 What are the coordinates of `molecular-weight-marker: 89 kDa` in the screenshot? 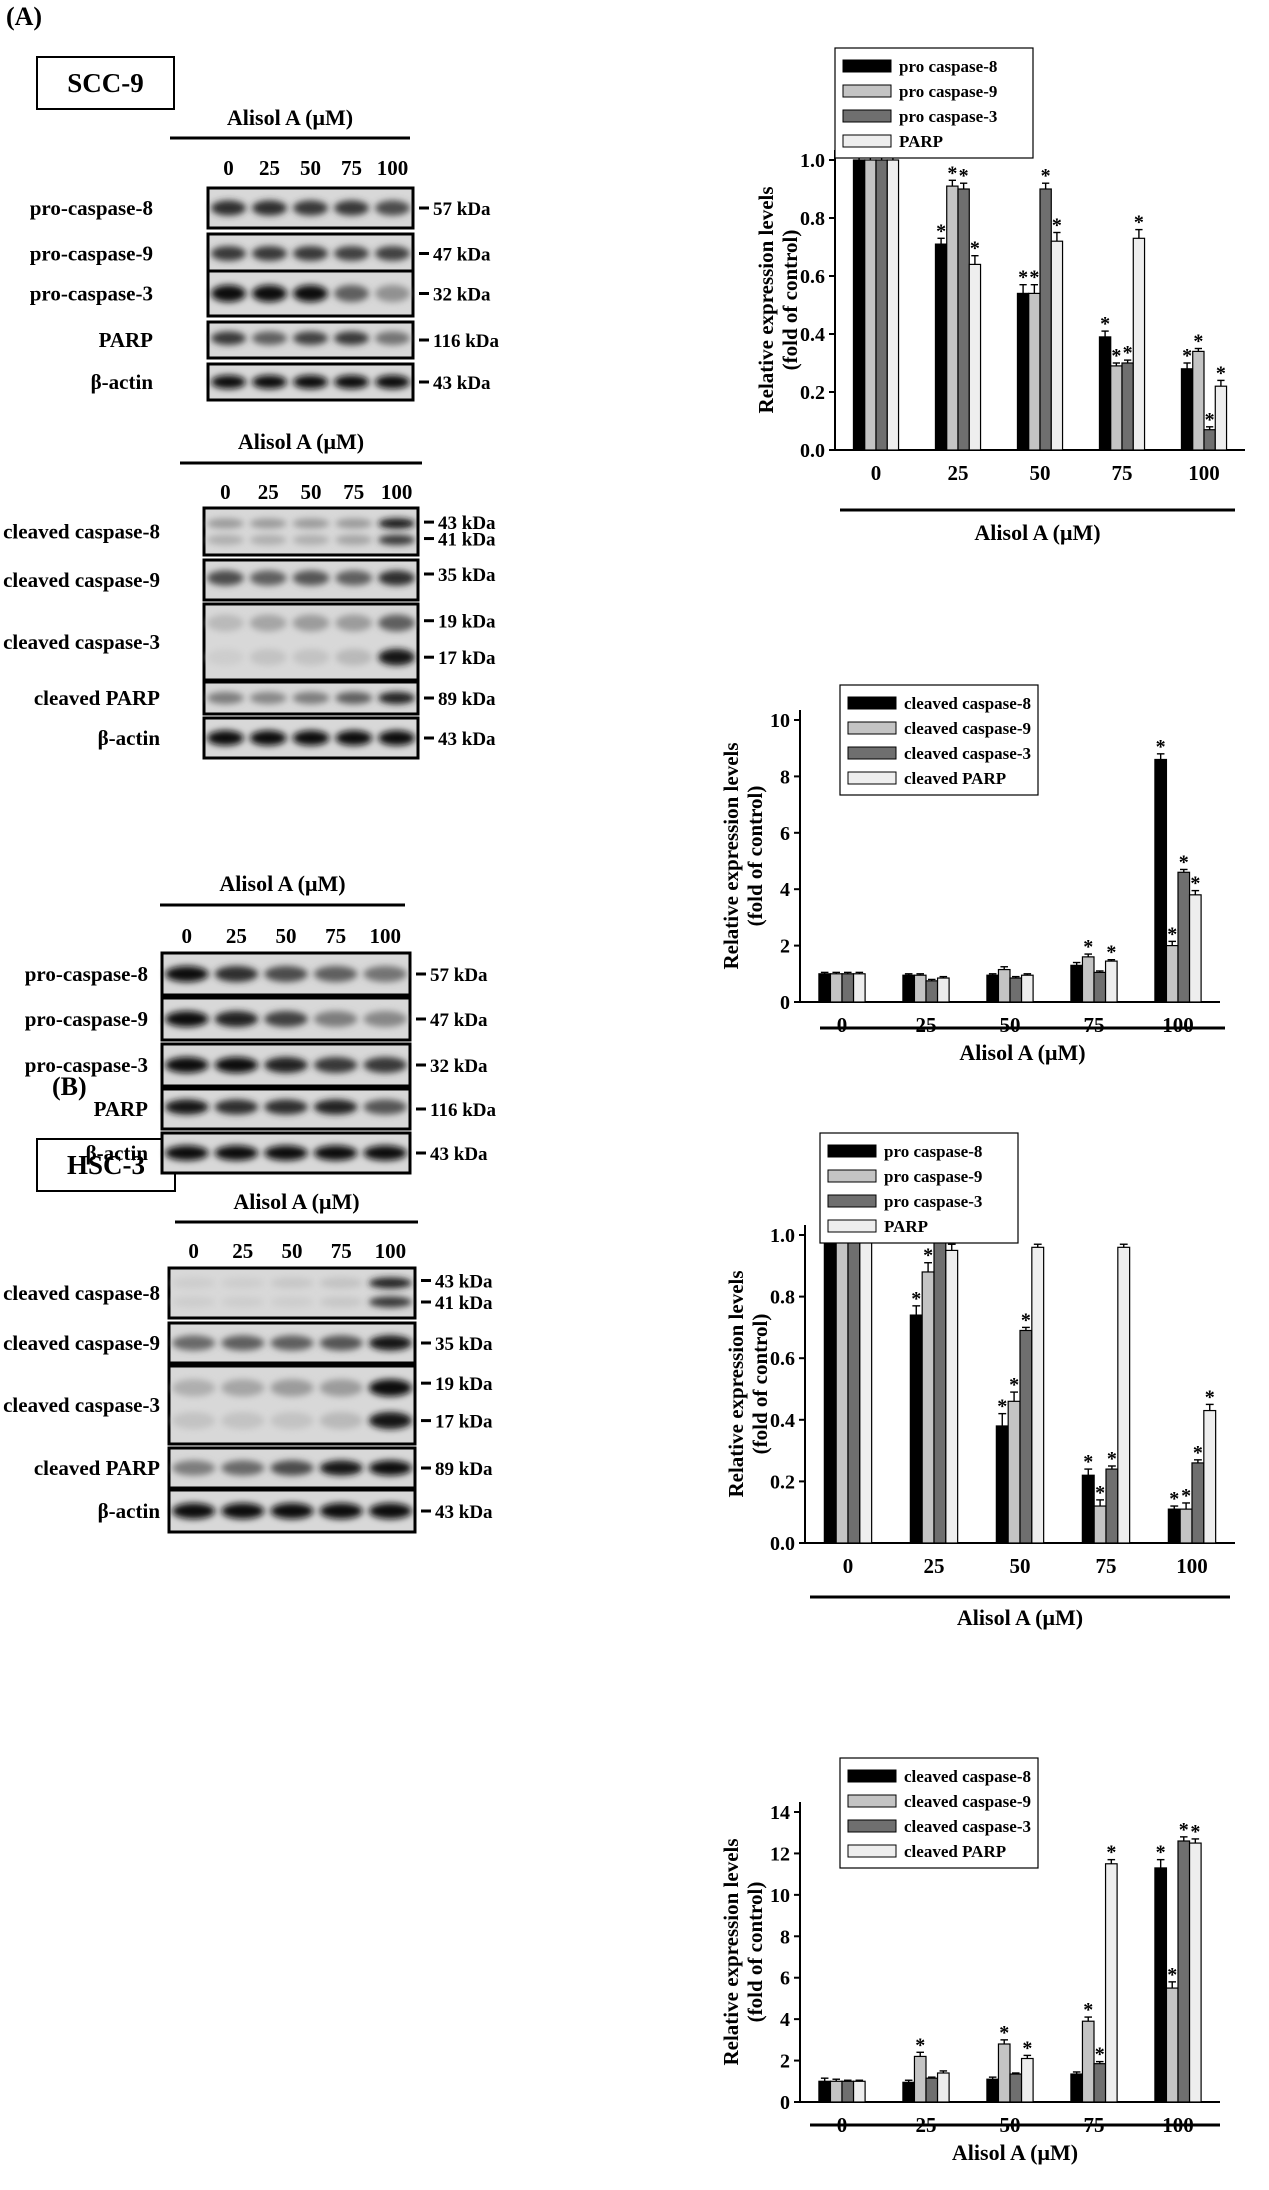 It's located at (467, 699).